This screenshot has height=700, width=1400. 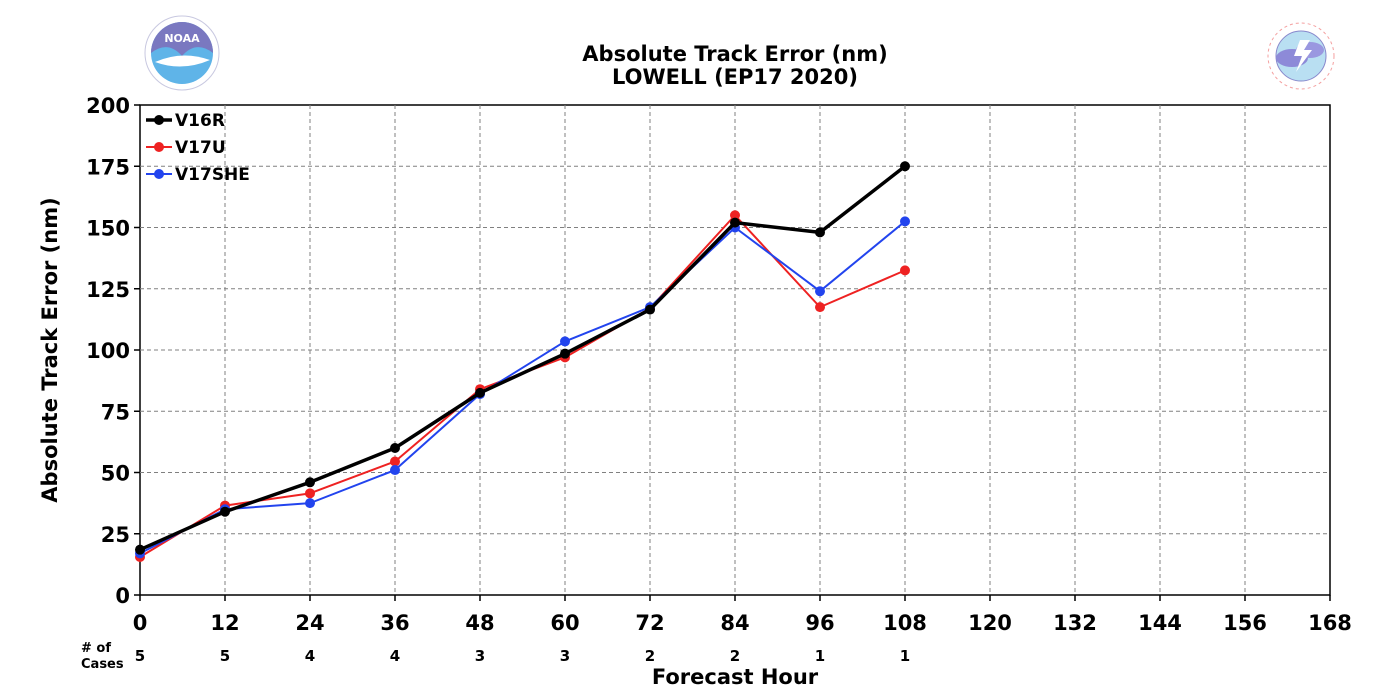 What do you see at coordinates (108, 167) in the screenshot?
I see `y-tick-label: 175` at bounding box center [108, 167].